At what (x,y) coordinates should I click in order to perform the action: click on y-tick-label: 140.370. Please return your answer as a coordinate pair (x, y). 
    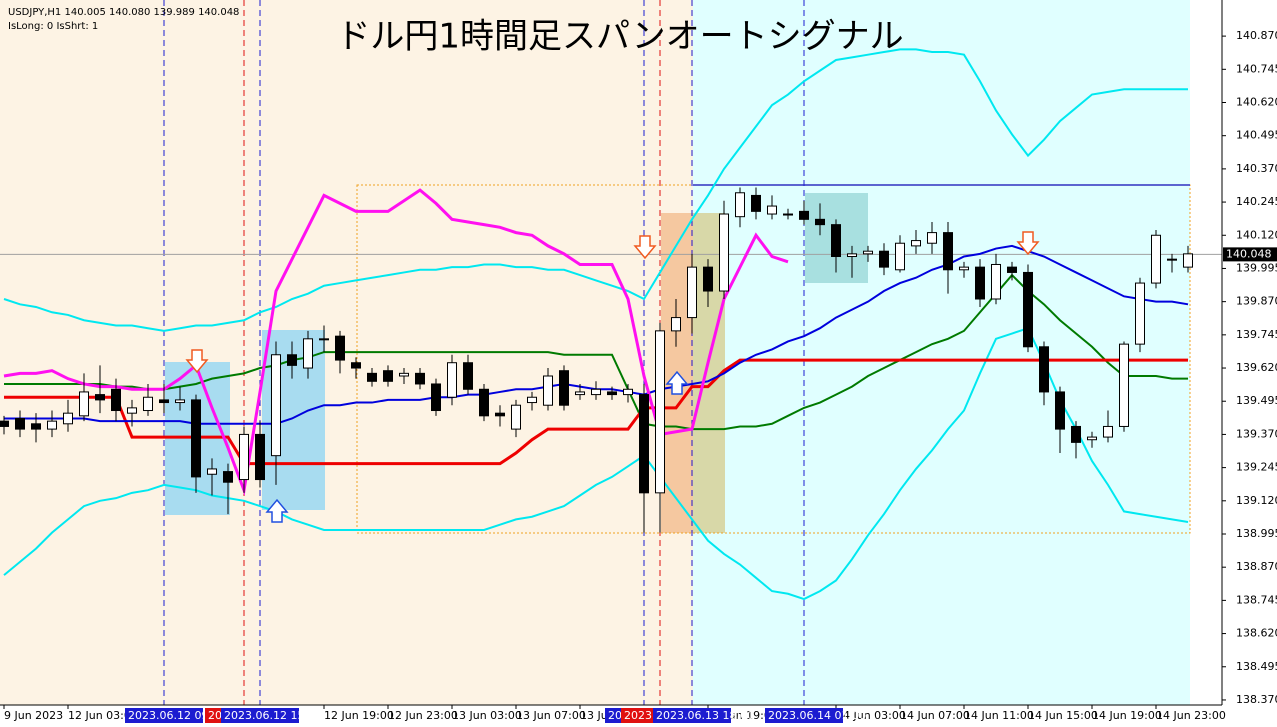
    Looking at the image, I should click on (1256, 168).